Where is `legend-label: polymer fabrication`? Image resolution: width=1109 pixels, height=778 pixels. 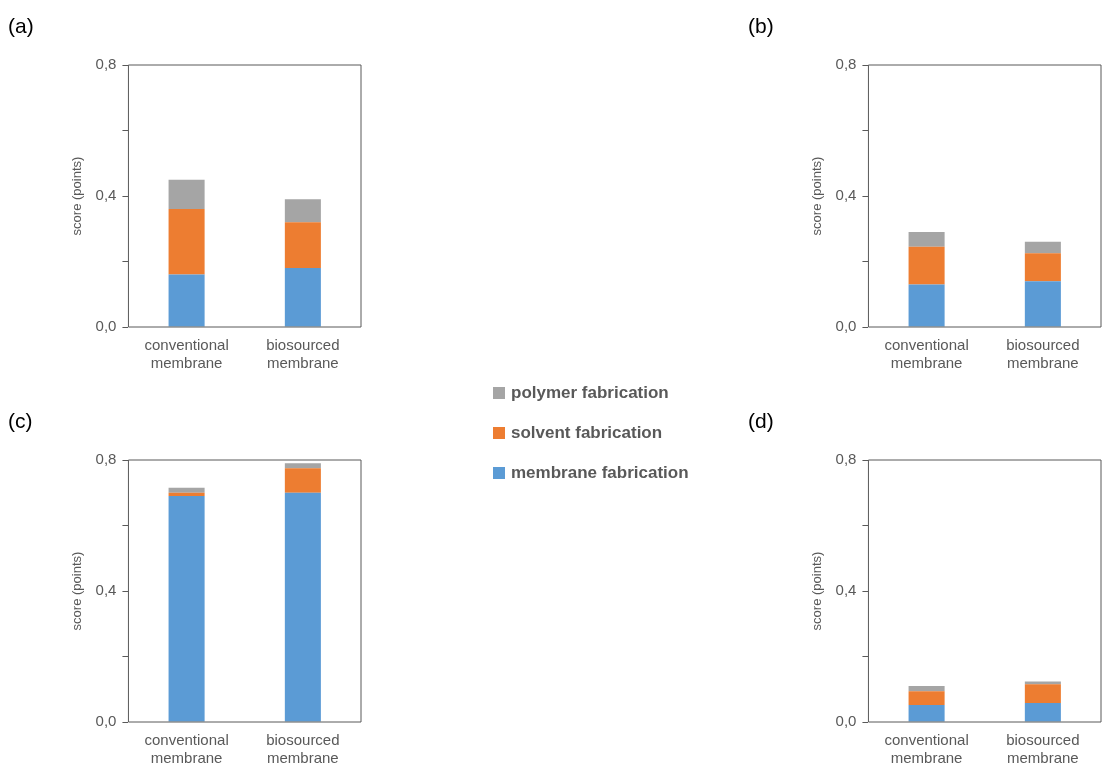
legend-label: polymer fabrication is located at coordinates (590, 393).